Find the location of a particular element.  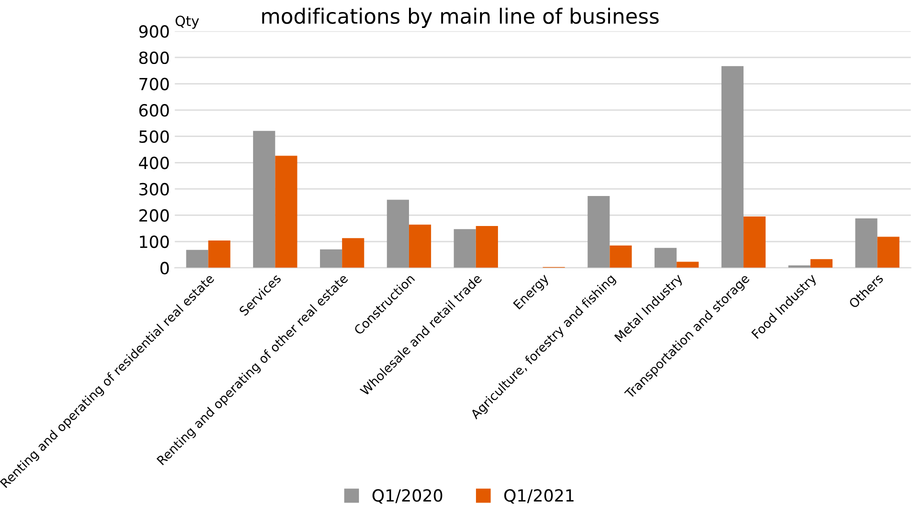

y-tick-label: 700 is located at coordinates (154, 84).